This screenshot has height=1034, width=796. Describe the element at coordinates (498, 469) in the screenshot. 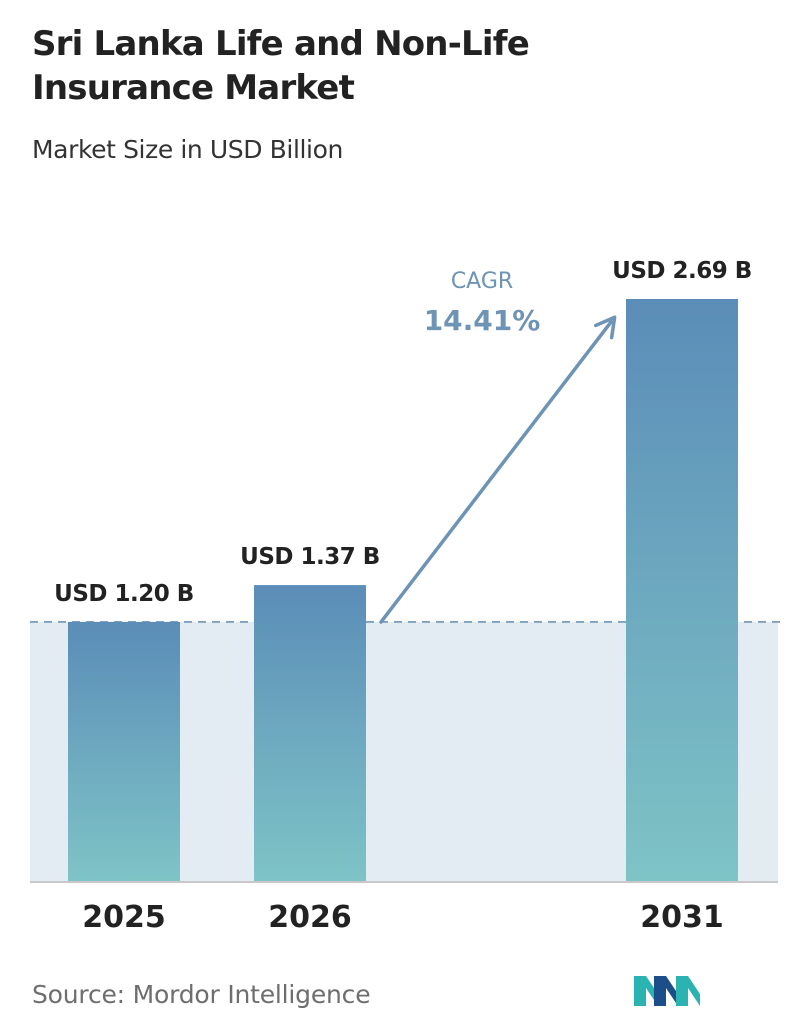

I see `cagr-arrow` at that location.